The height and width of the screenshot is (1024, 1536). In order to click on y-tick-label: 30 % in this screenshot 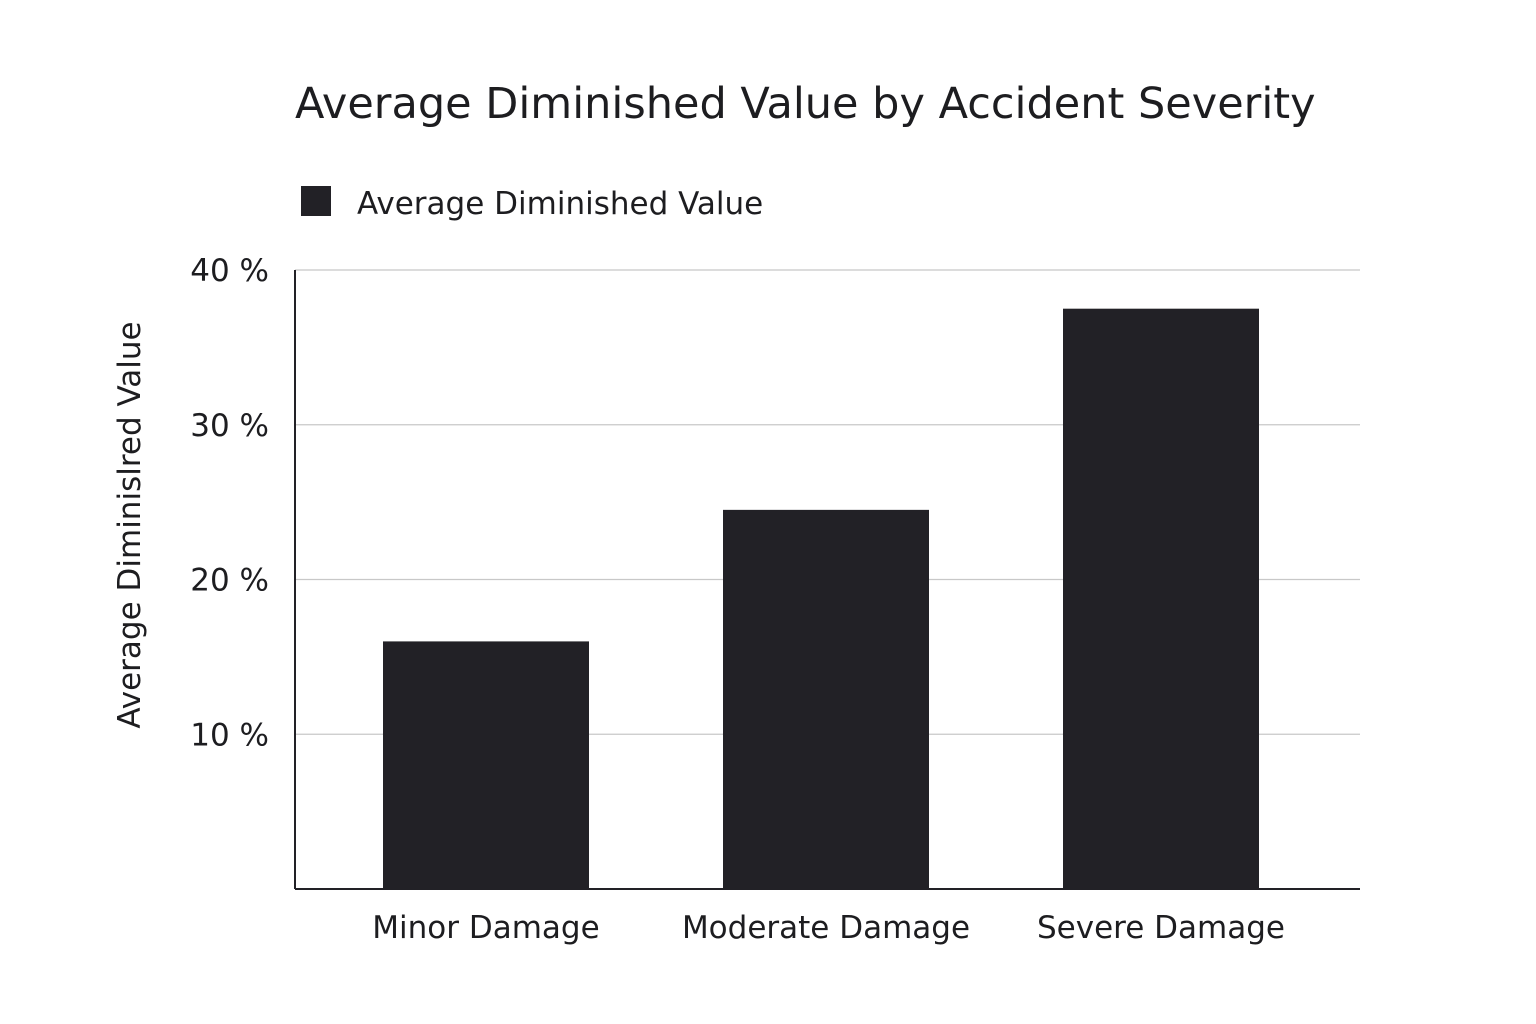, I will do `click(229, 426)`.